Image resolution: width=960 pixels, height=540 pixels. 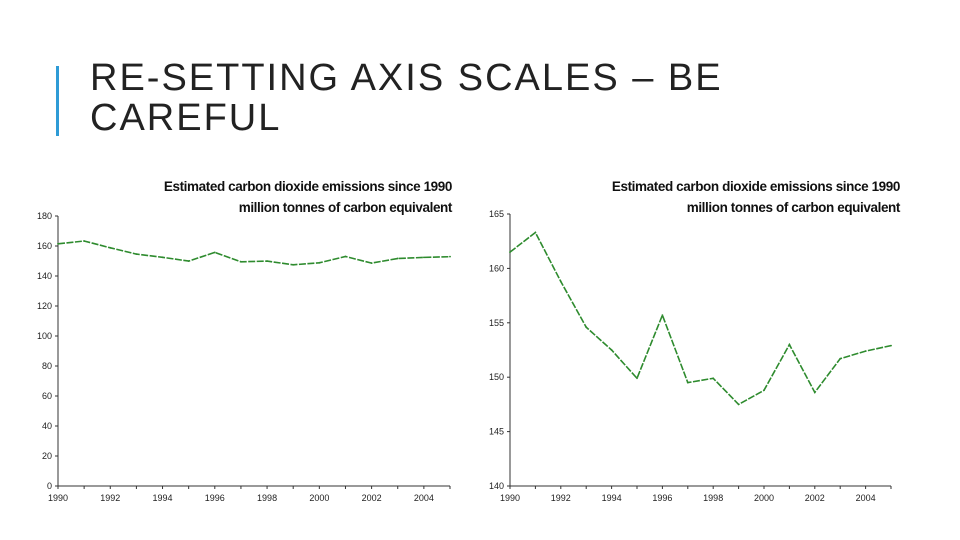 I want to click on chart-zoomed-scale-y-tick-label: 155, so click(x=496, y=323).